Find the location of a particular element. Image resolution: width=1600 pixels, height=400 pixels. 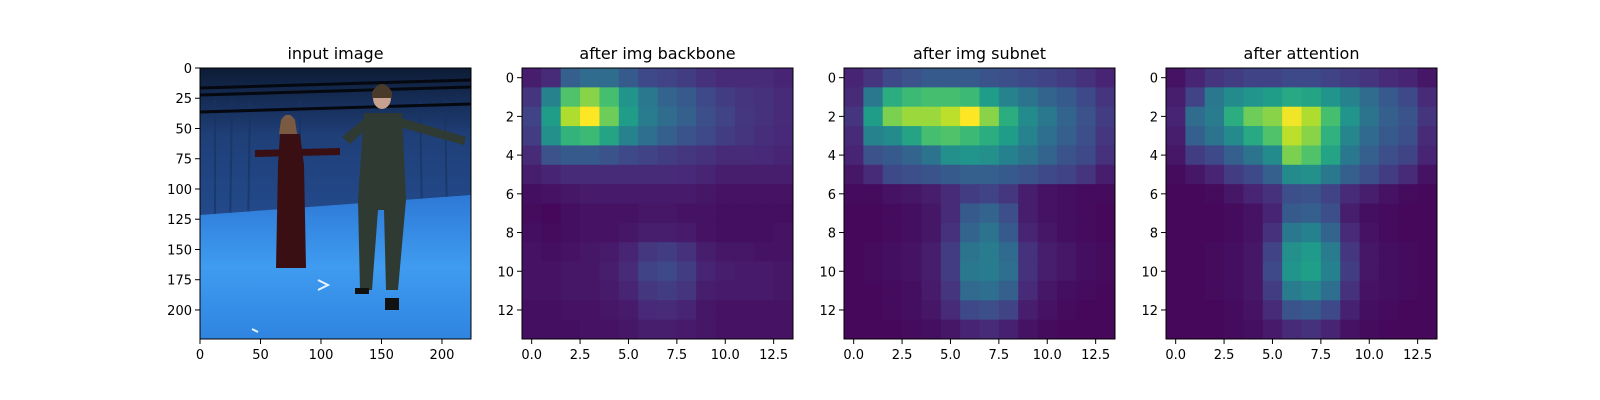

panel-title: after img subnet is located at coordinates (979, 53).